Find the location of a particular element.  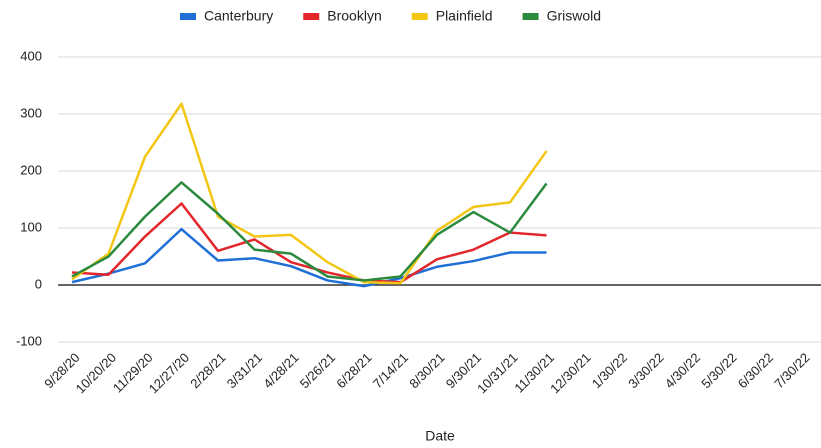

y-tick-label: 400 is located at coordinates (31, 55).